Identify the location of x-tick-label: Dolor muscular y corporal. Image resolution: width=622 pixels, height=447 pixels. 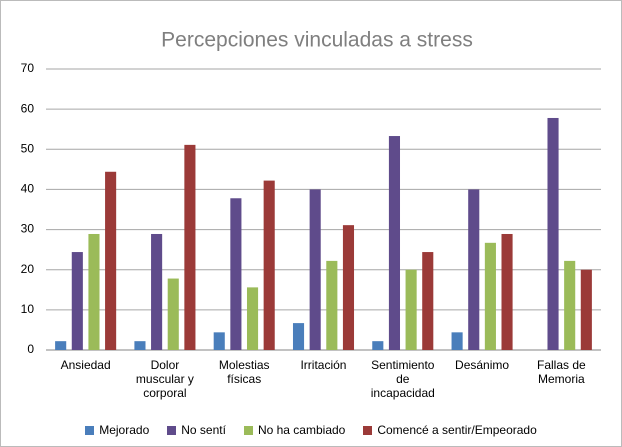
(164, 379).